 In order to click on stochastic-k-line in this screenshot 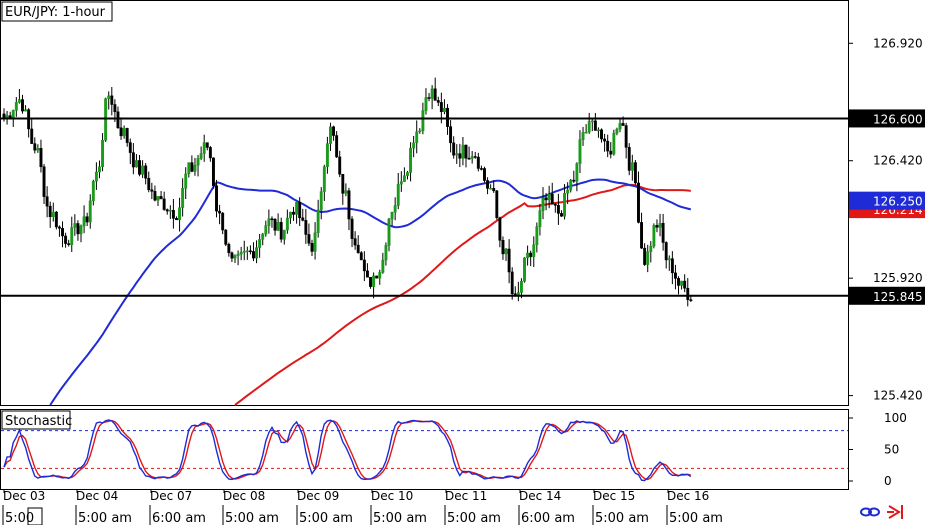, I will do `click(347, 450)`.